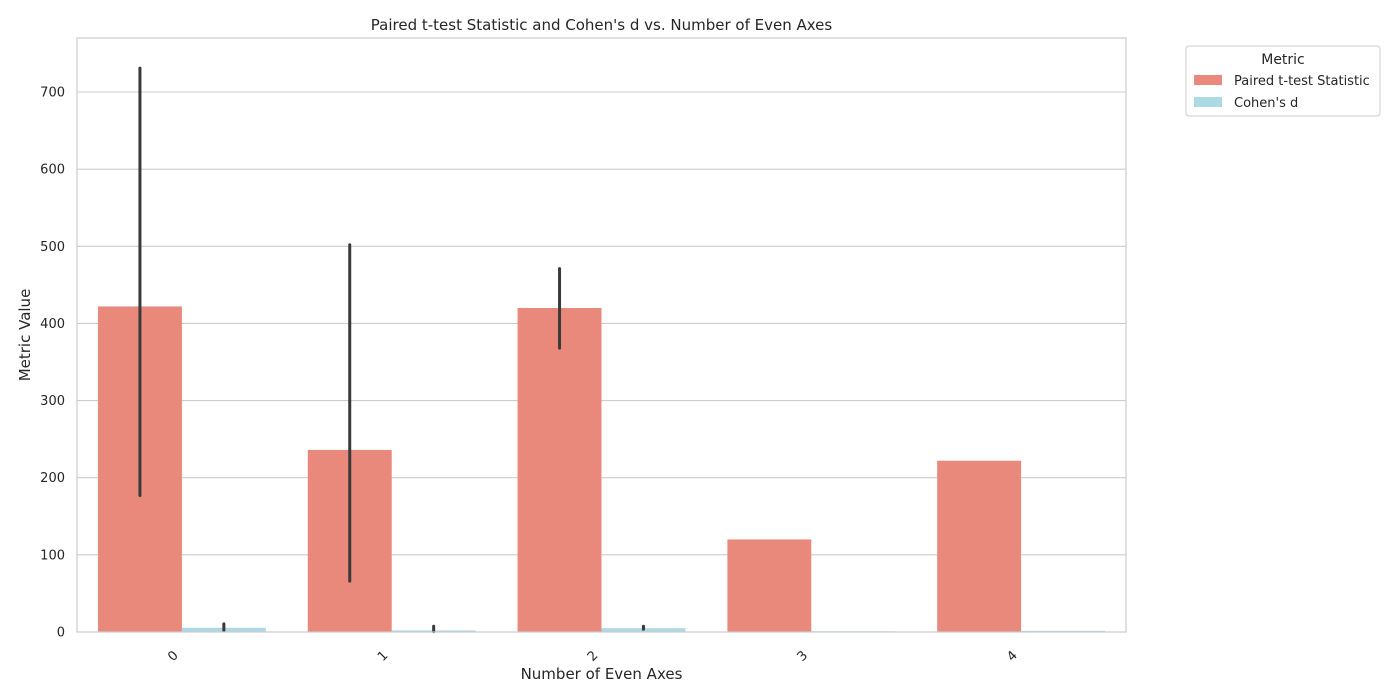 The image size is (1400, 700). I want to click on y-tick-label: 100, so click(52, 555).